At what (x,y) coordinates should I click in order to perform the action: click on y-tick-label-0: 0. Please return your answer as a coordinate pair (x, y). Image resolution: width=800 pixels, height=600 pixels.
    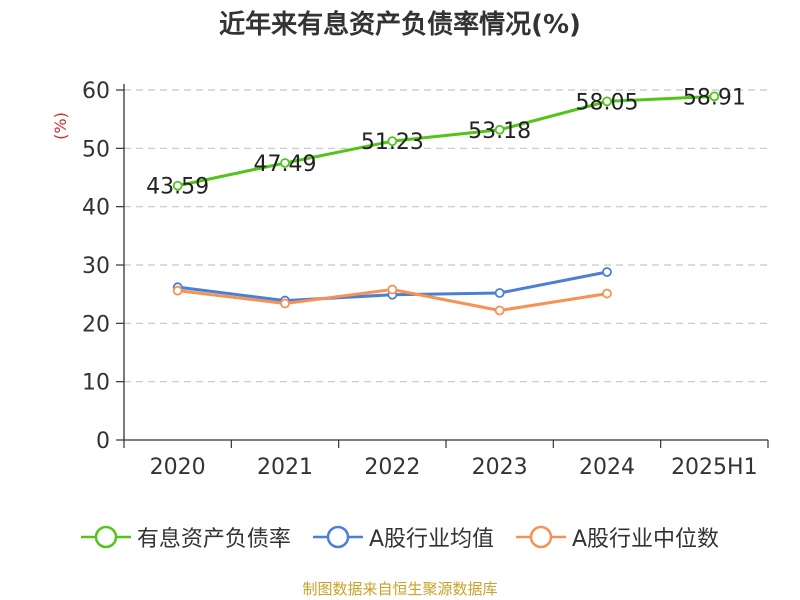
    Looking at the image, I should click on (103, 441).